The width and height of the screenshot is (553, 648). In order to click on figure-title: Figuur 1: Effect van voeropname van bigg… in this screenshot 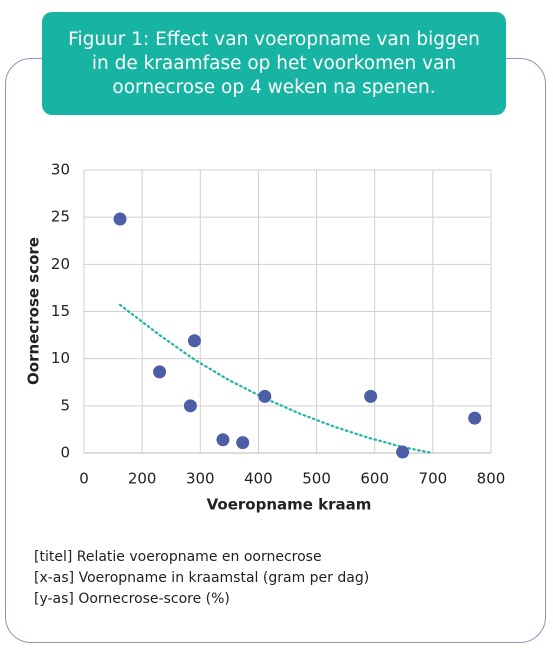, I will do `click(274, 63)`.